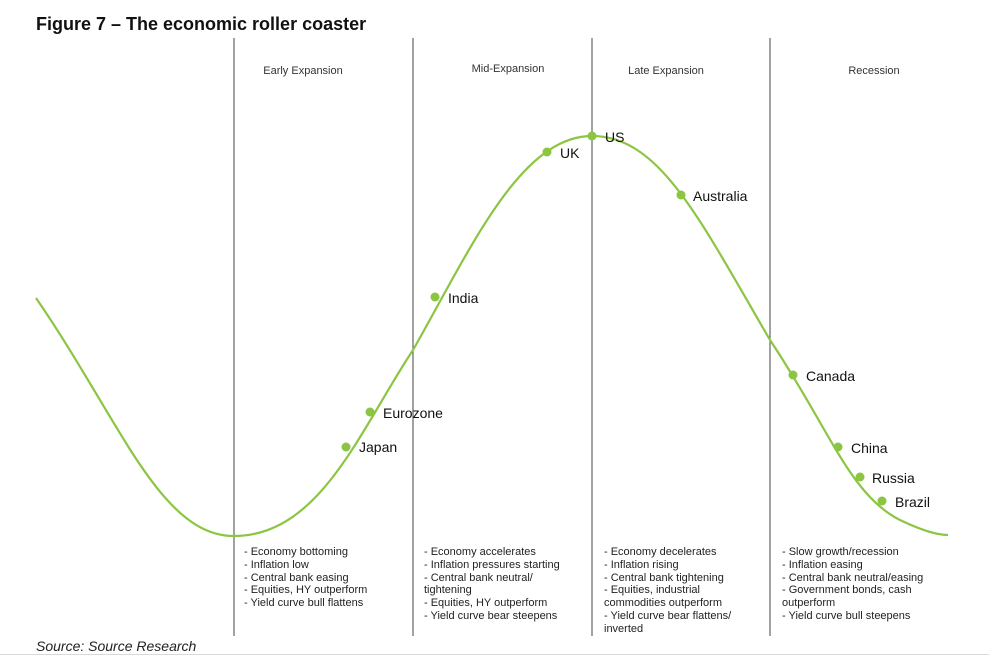 This screenshot has height=659, width=989. Describe the element at coordinates (853, 577) in the screenshot. I see `phase-note: - Central bank neutral/easing` at that location.